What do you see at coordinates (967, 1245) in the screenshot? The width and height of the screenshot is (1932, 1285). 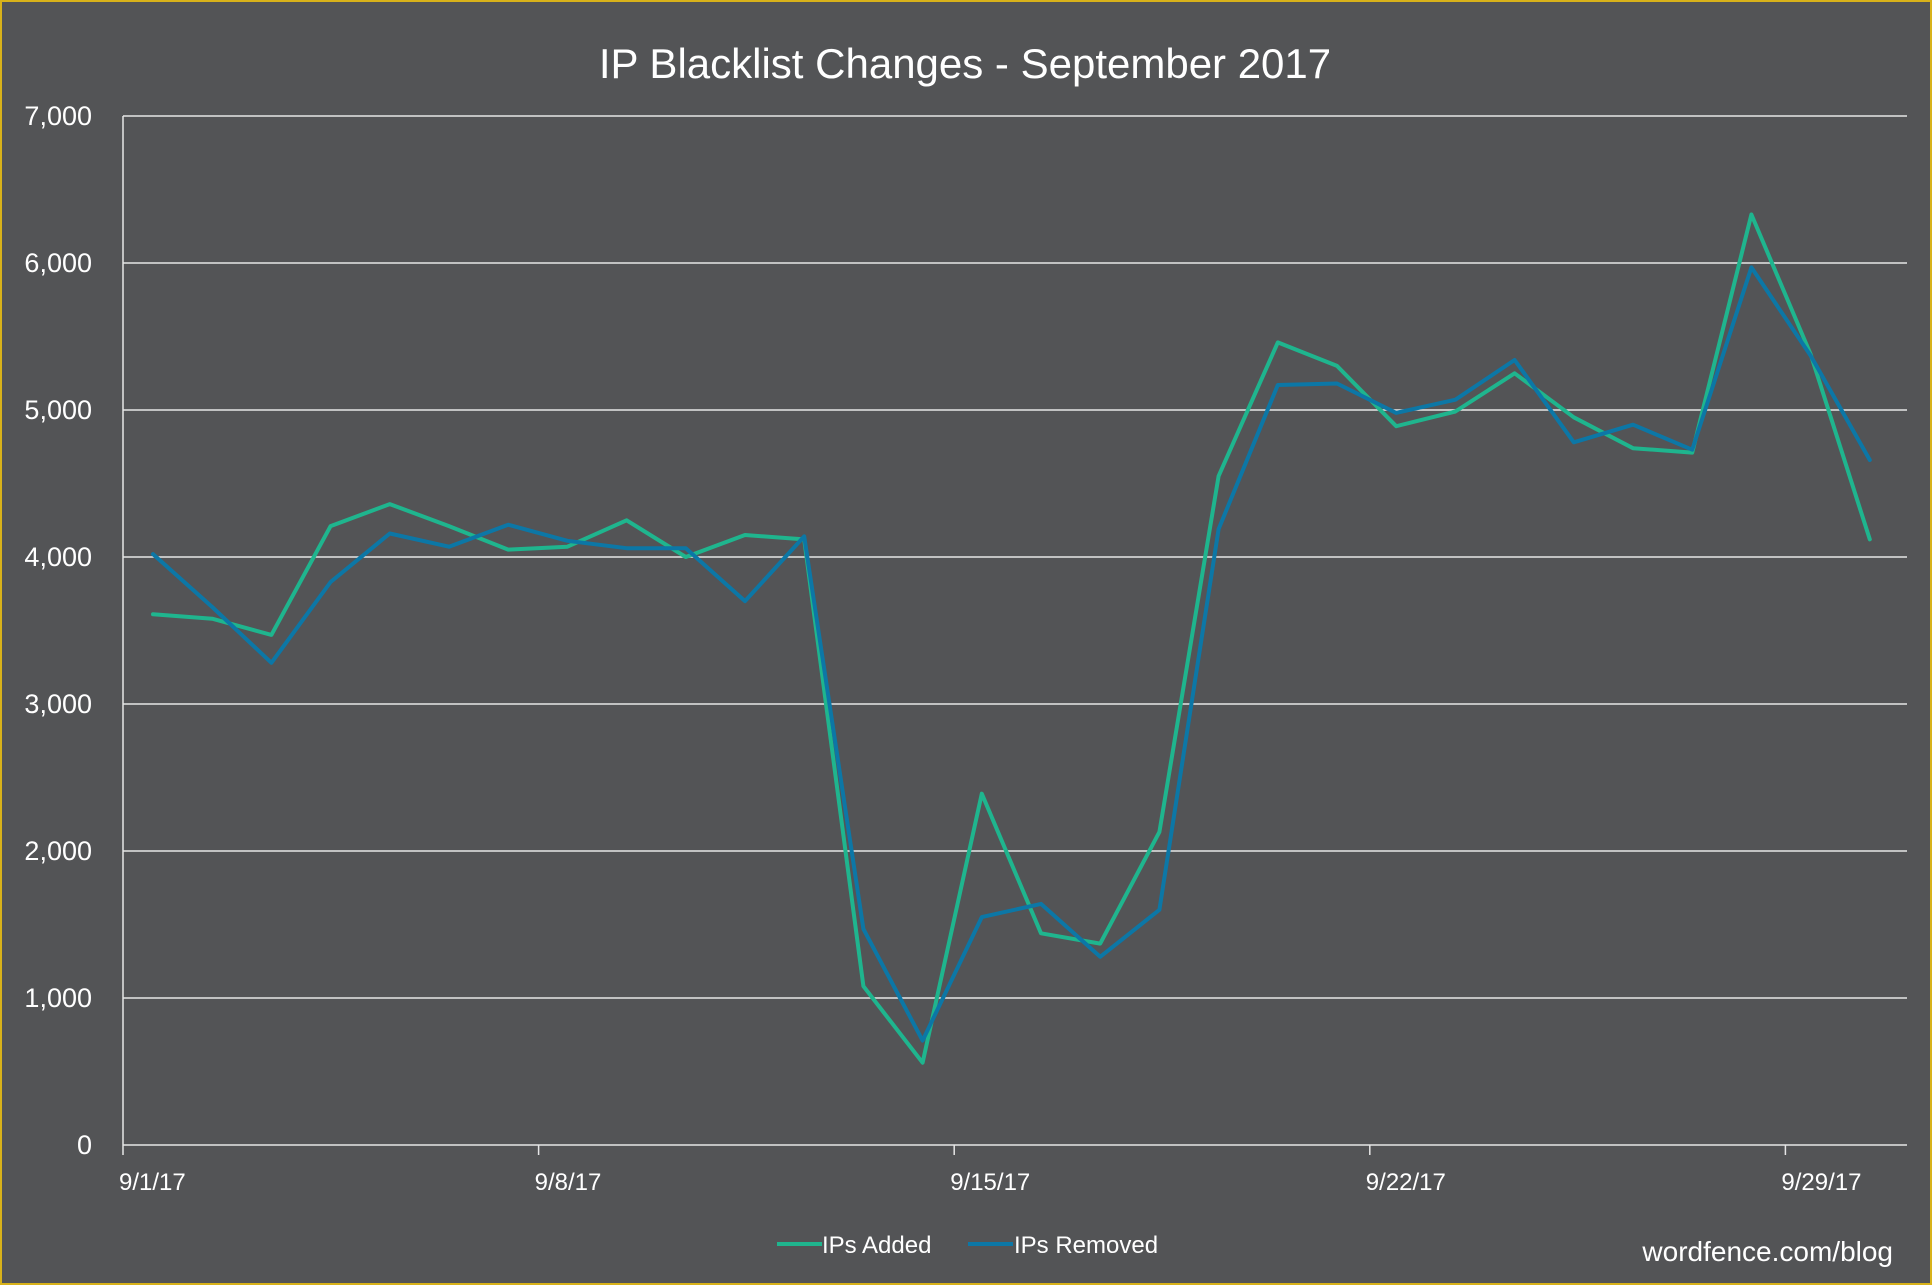 I see `legend: IPs Added IPs Removed` at bounding box center [967, 1245].